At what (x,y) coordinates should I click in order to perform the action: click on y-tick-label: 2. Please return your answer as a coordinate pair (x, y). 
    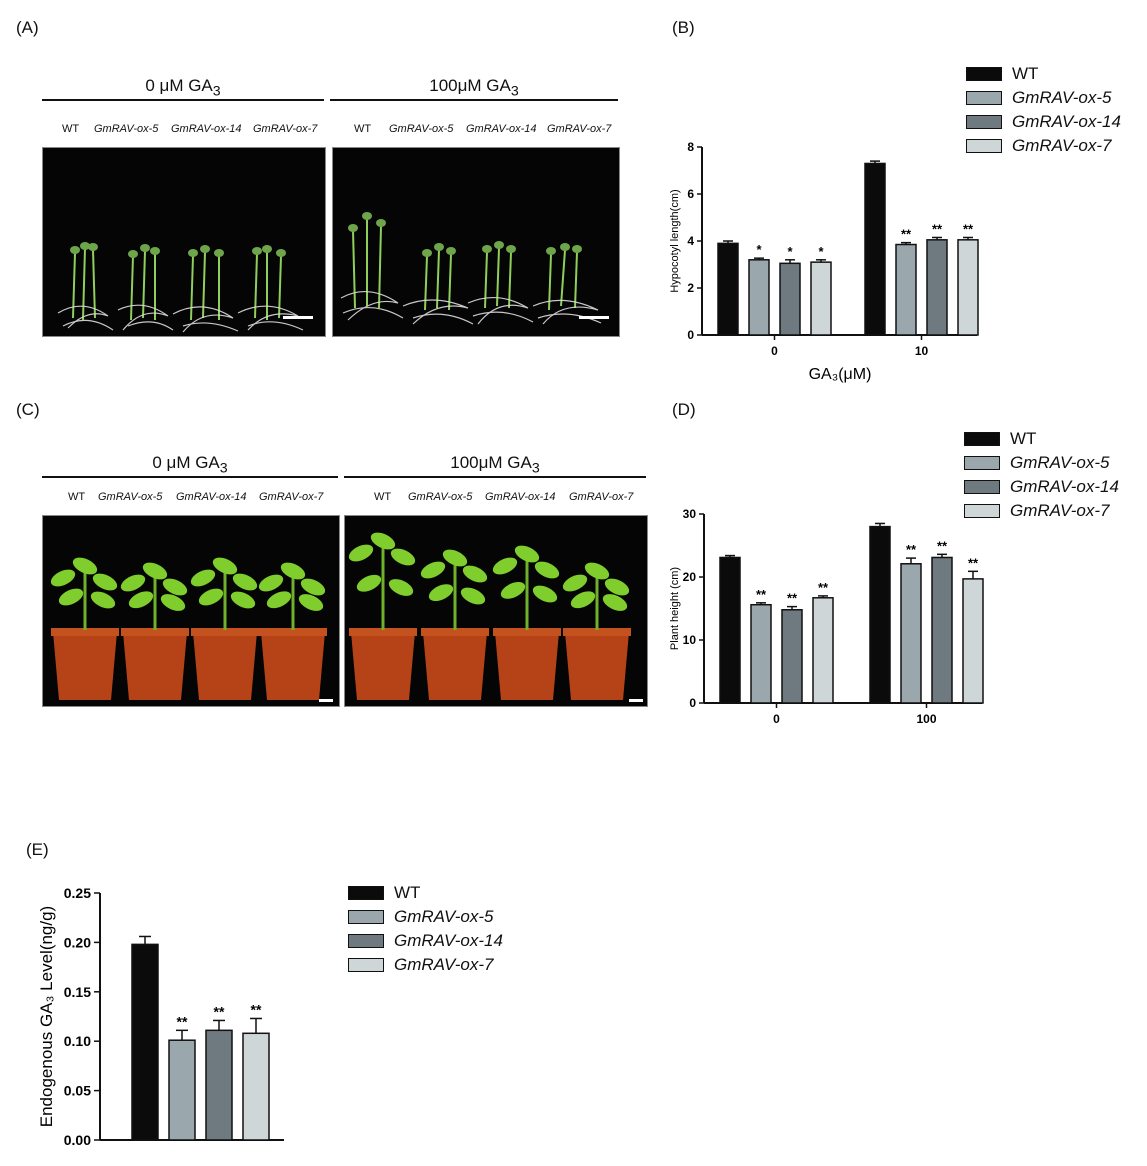
    Looking at the image, I should click on (690, 288).